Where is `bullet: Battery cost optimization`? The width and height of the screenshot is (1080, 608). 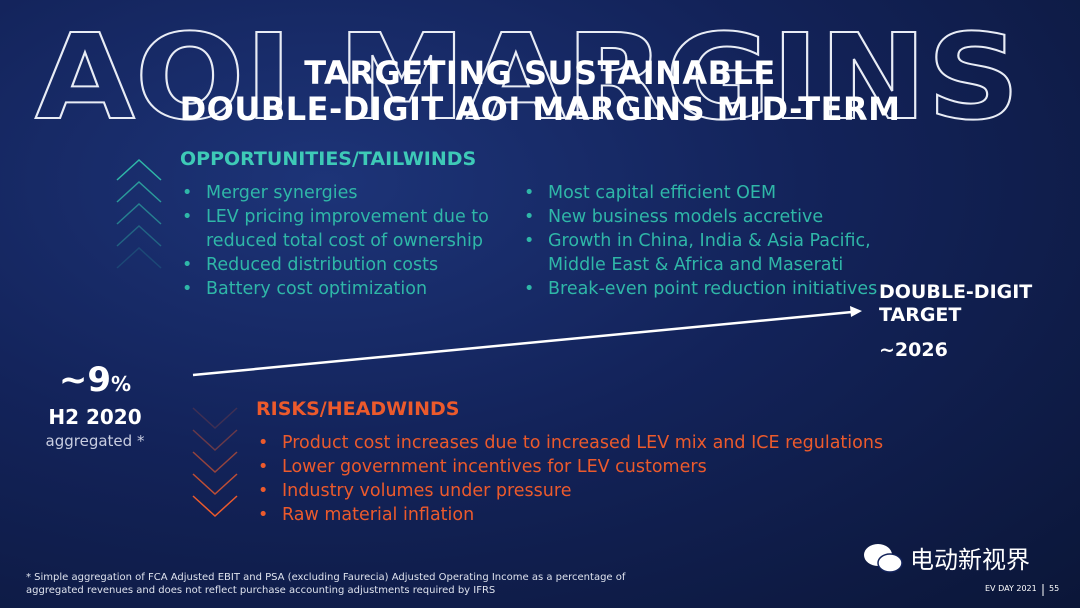 bullet: Battery cost optimization is located at coordinates (345, 289).